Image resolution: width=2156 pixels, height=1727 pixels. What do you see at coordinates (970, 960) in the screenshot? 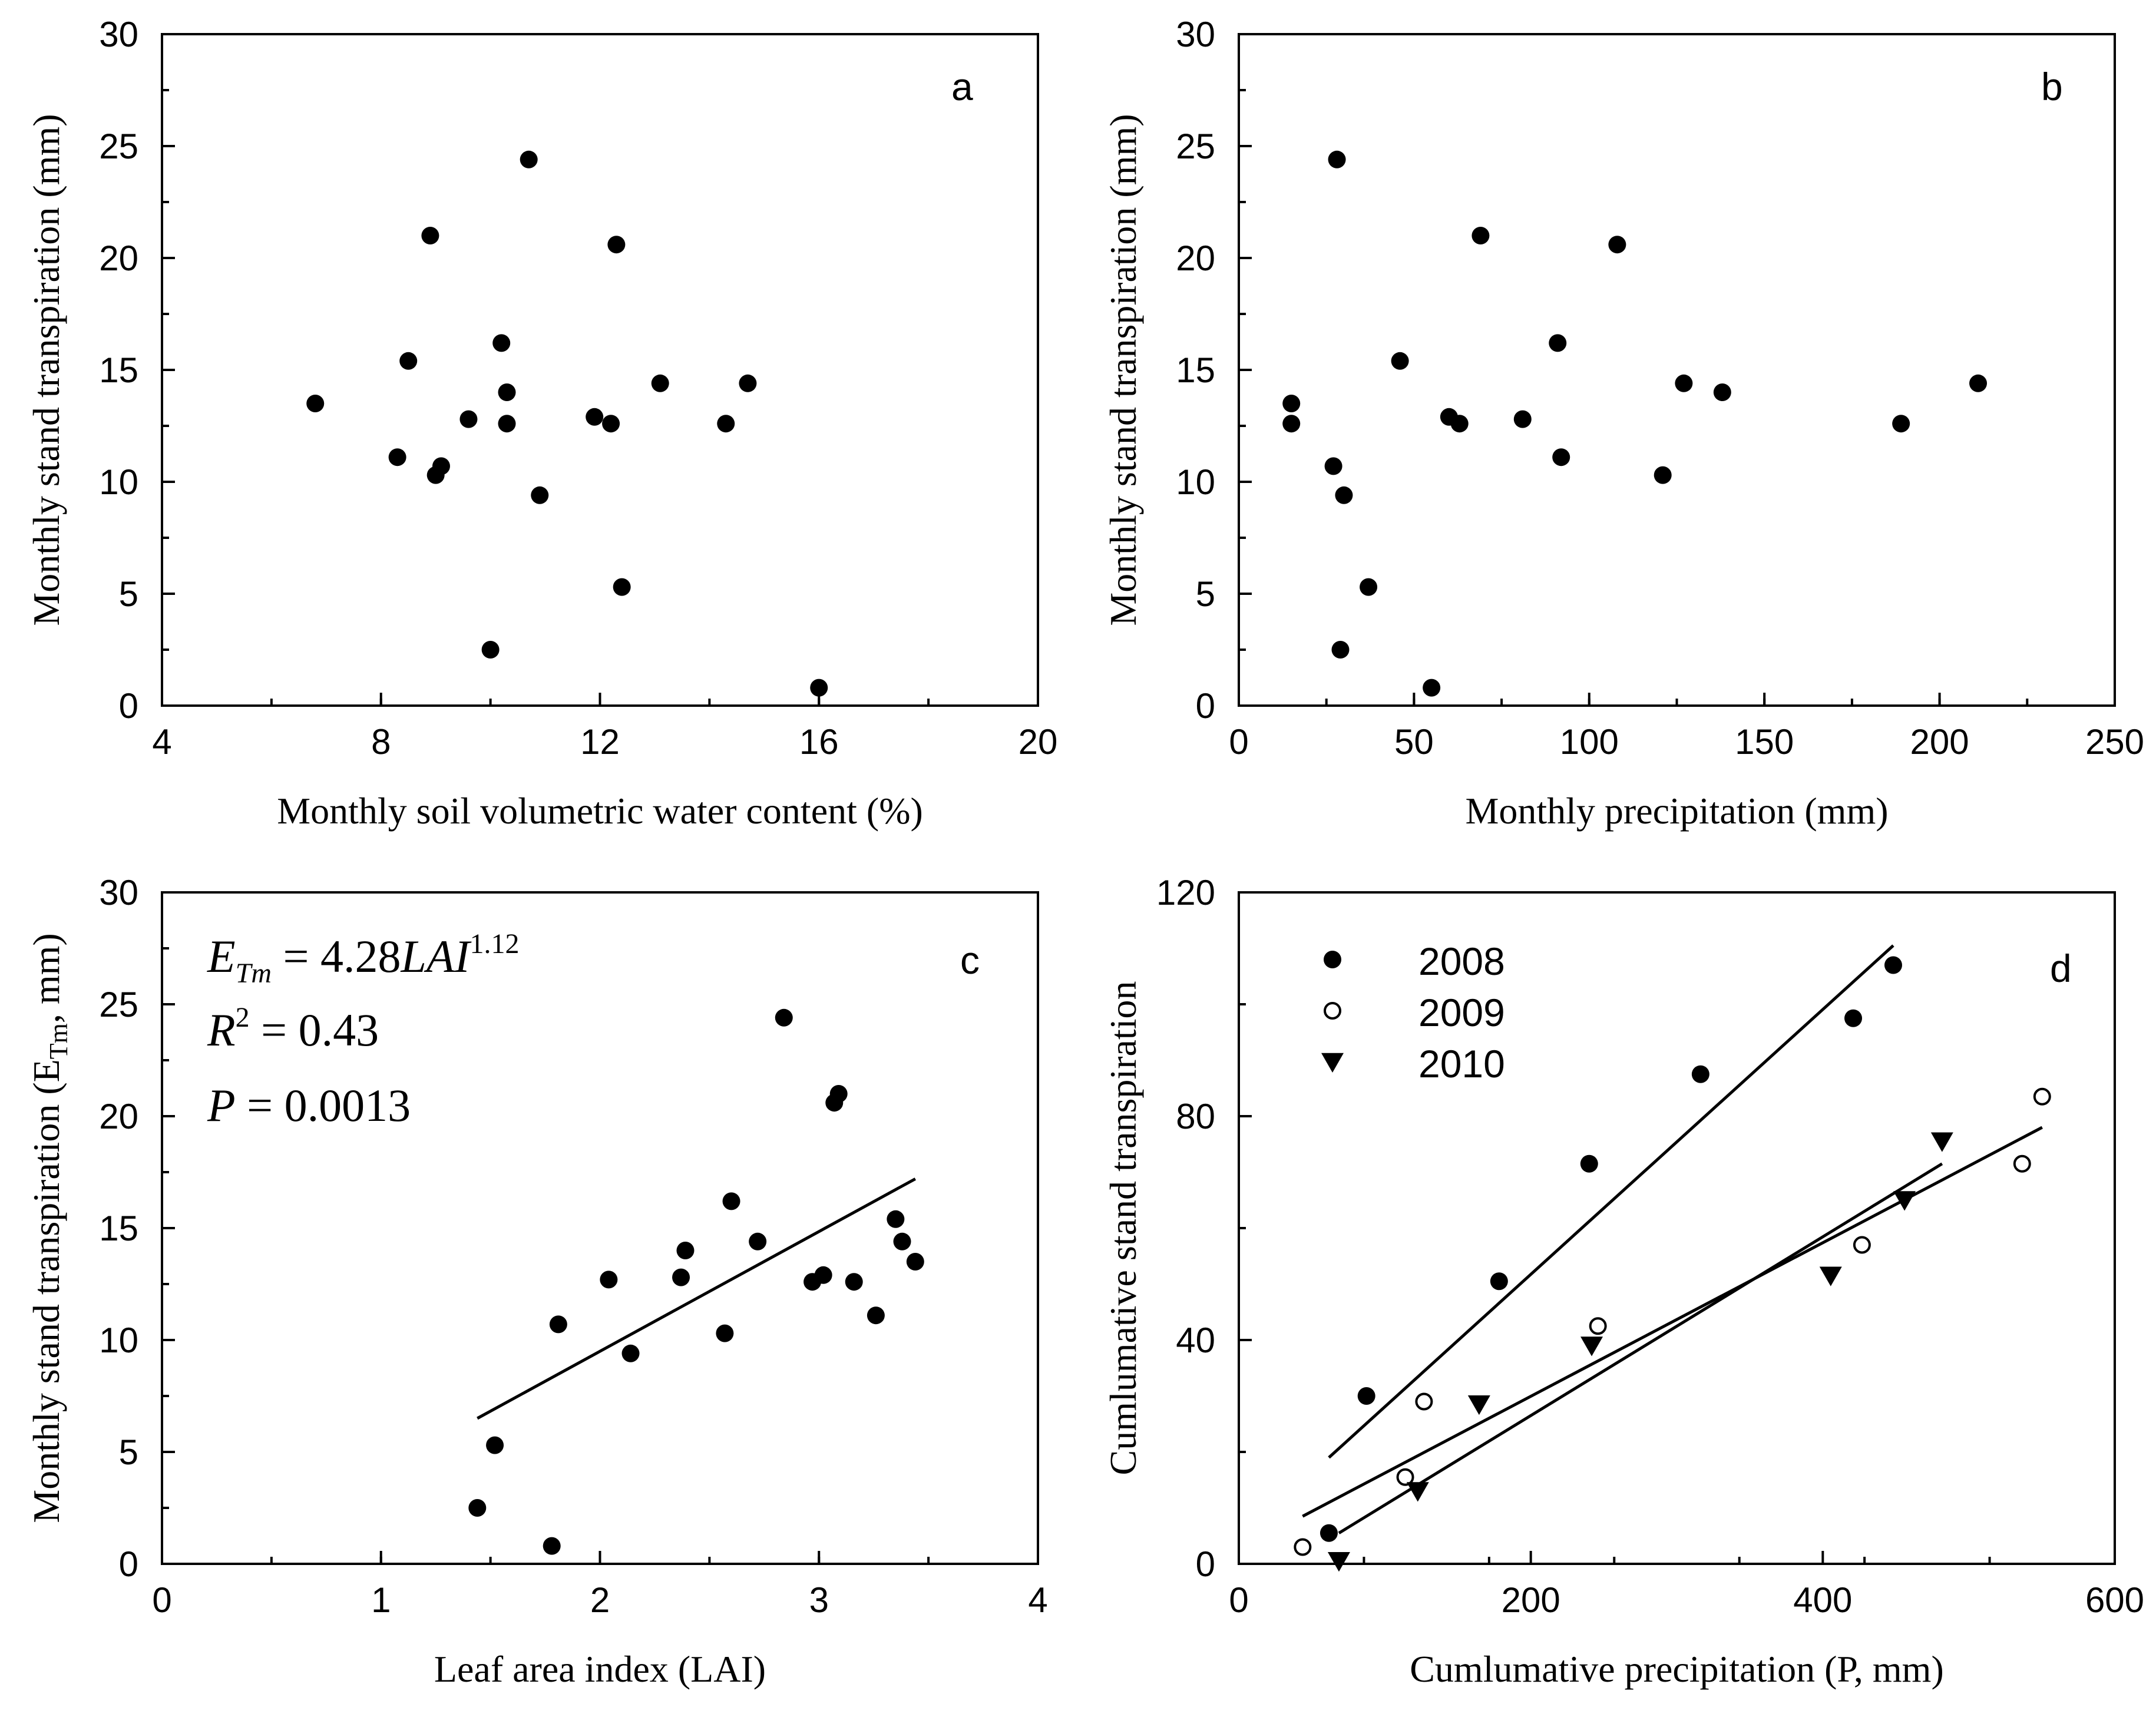
I see `panel-letter: c` at bounding box center [970, 960].